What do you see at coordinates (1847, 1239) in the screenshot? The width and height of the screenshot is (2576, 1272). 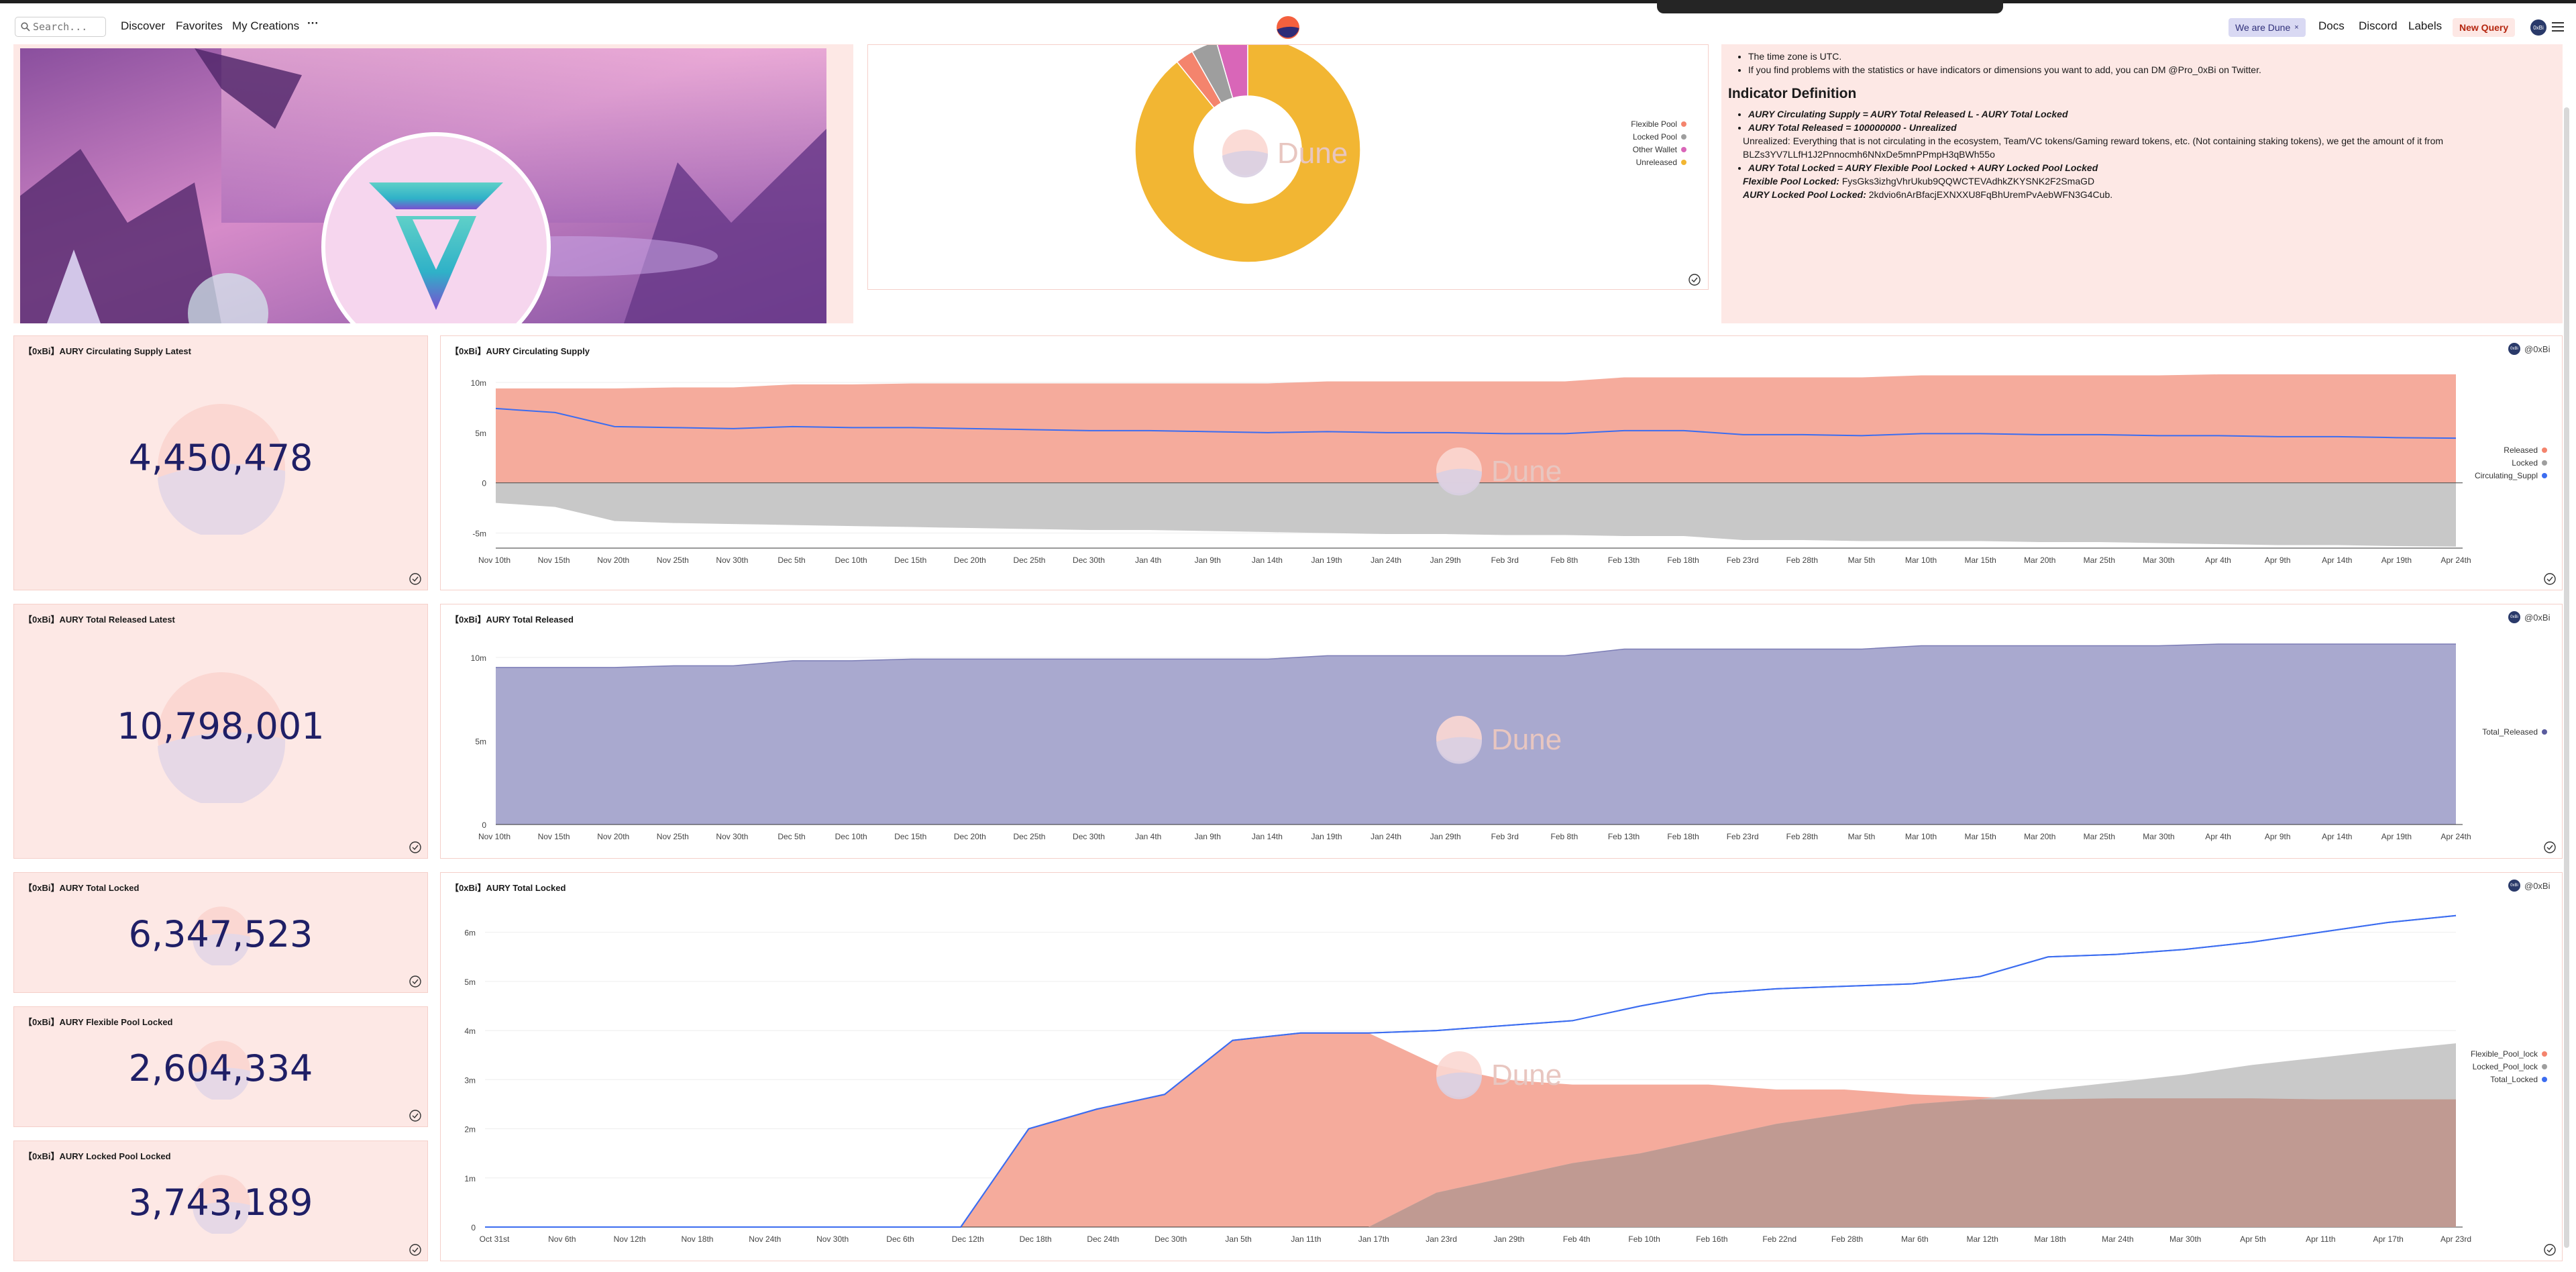 I see `x-tick-label: Feb 28th` at bounding box center [1847, 1239].